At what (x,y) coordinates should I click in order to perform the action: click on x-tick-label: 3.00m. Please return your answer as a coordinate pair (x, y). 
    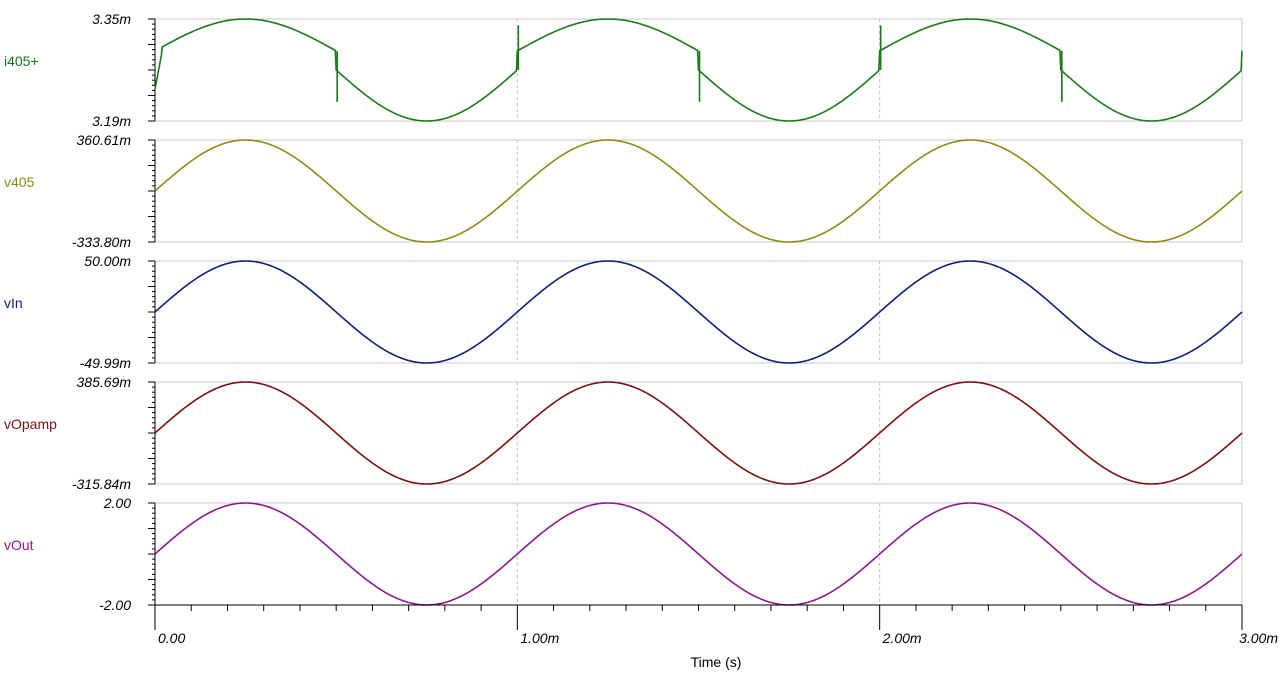
    Looking at the image, I should click on (1258, 638).